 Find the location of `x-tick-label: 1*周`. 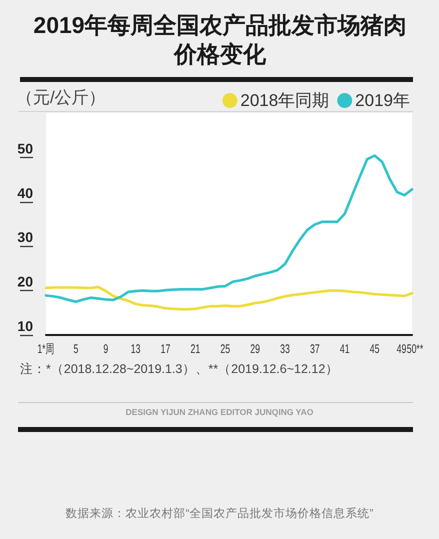

x-tick-label: 1*周 is located at coordinates (45, 349).